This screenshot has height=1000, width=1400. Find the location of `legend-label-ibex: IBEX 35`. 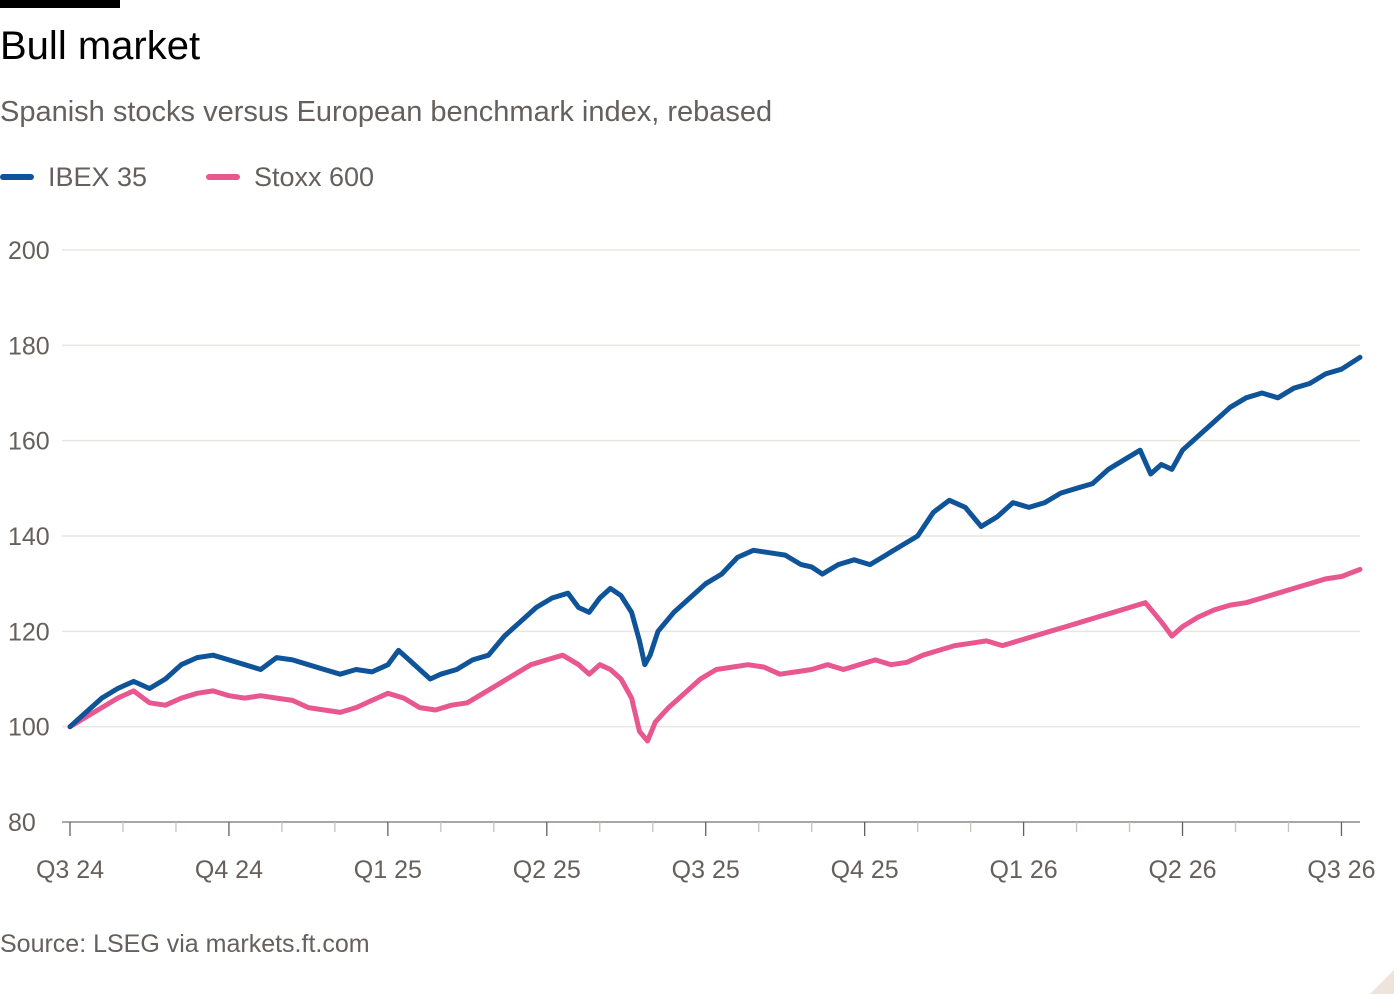

legend-label-ibex: IBEX 35 is located at coordinates (98, 177).